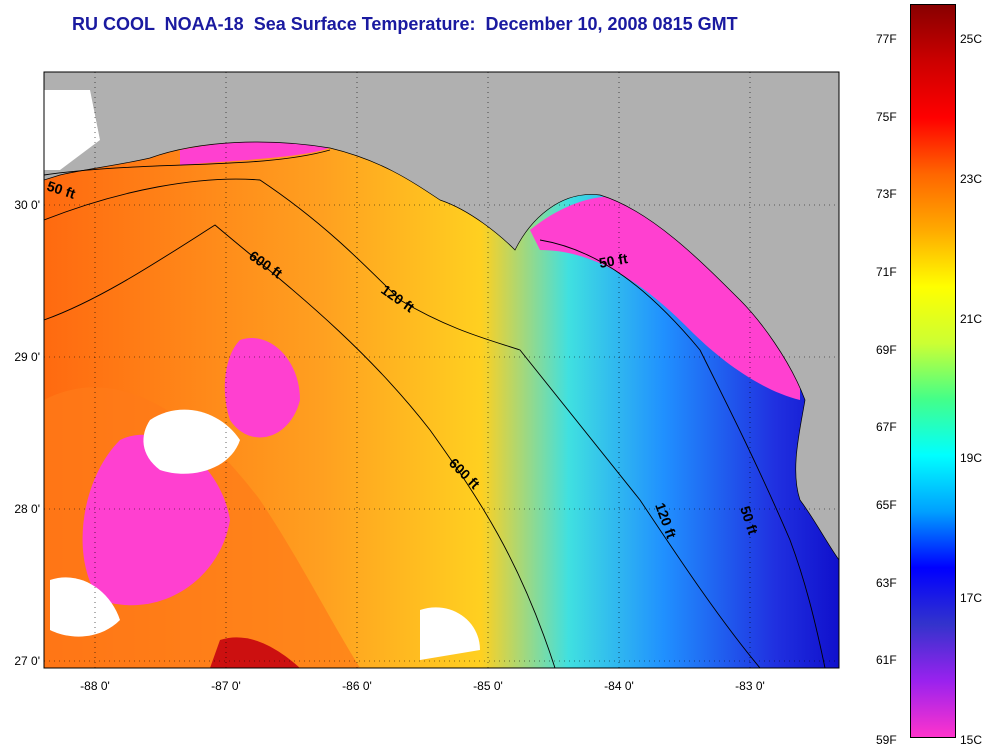 Image resolution: width=992 pixels, height=754 pixels. Describe the element at coordinates (886, 349) in the screenshot. I see `colorbar-f-label: 69F` at that location.